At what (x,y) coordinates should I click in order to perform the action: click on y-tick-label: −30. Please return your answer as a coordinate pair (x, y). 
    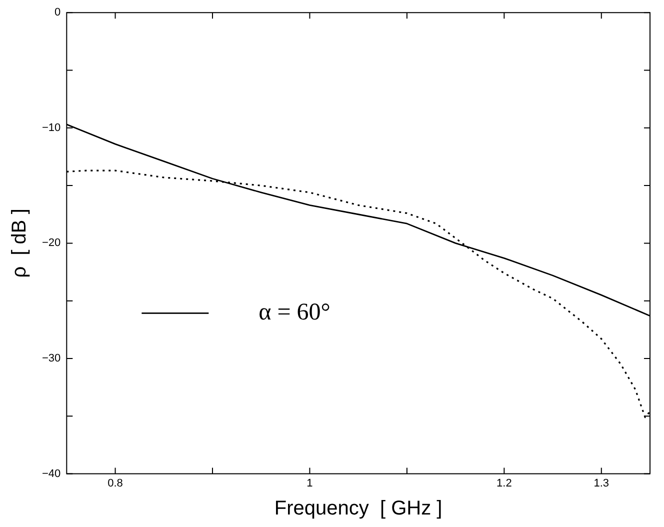
    Looking at the image, I should click on (51, 358).